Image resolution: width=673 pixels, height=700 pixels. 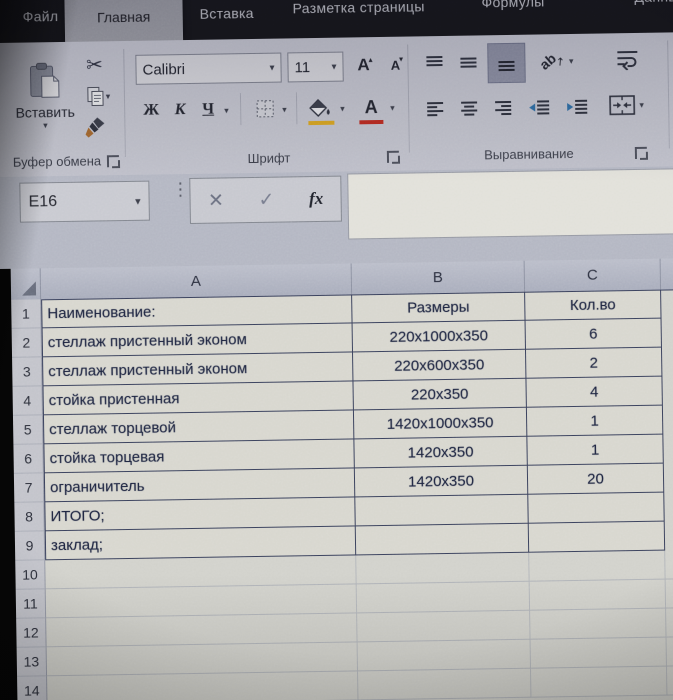 What do you see at coordinates (595, 421) in the screenshot?
I see `cell-c5: 1` at bounding box center [595, 421].